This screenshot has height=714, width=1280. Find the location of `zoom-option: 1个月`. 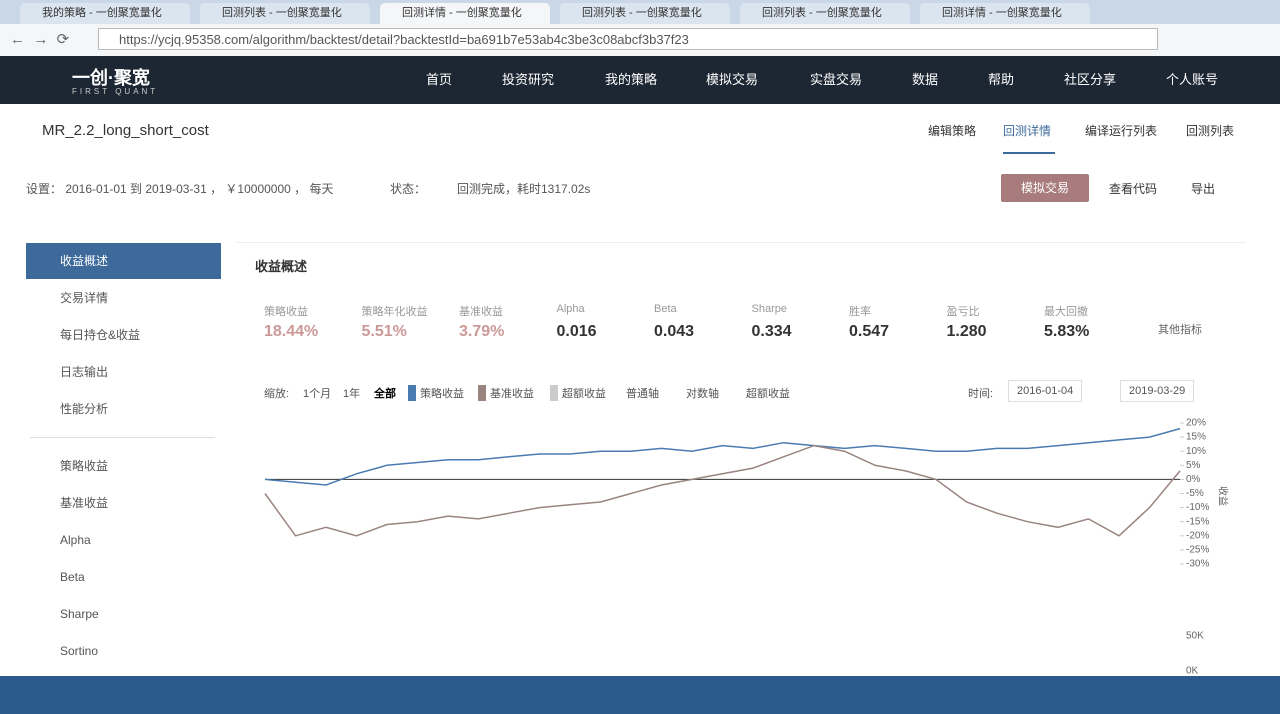

zoom-option: 1个月 is located at coordinates (317, 394).